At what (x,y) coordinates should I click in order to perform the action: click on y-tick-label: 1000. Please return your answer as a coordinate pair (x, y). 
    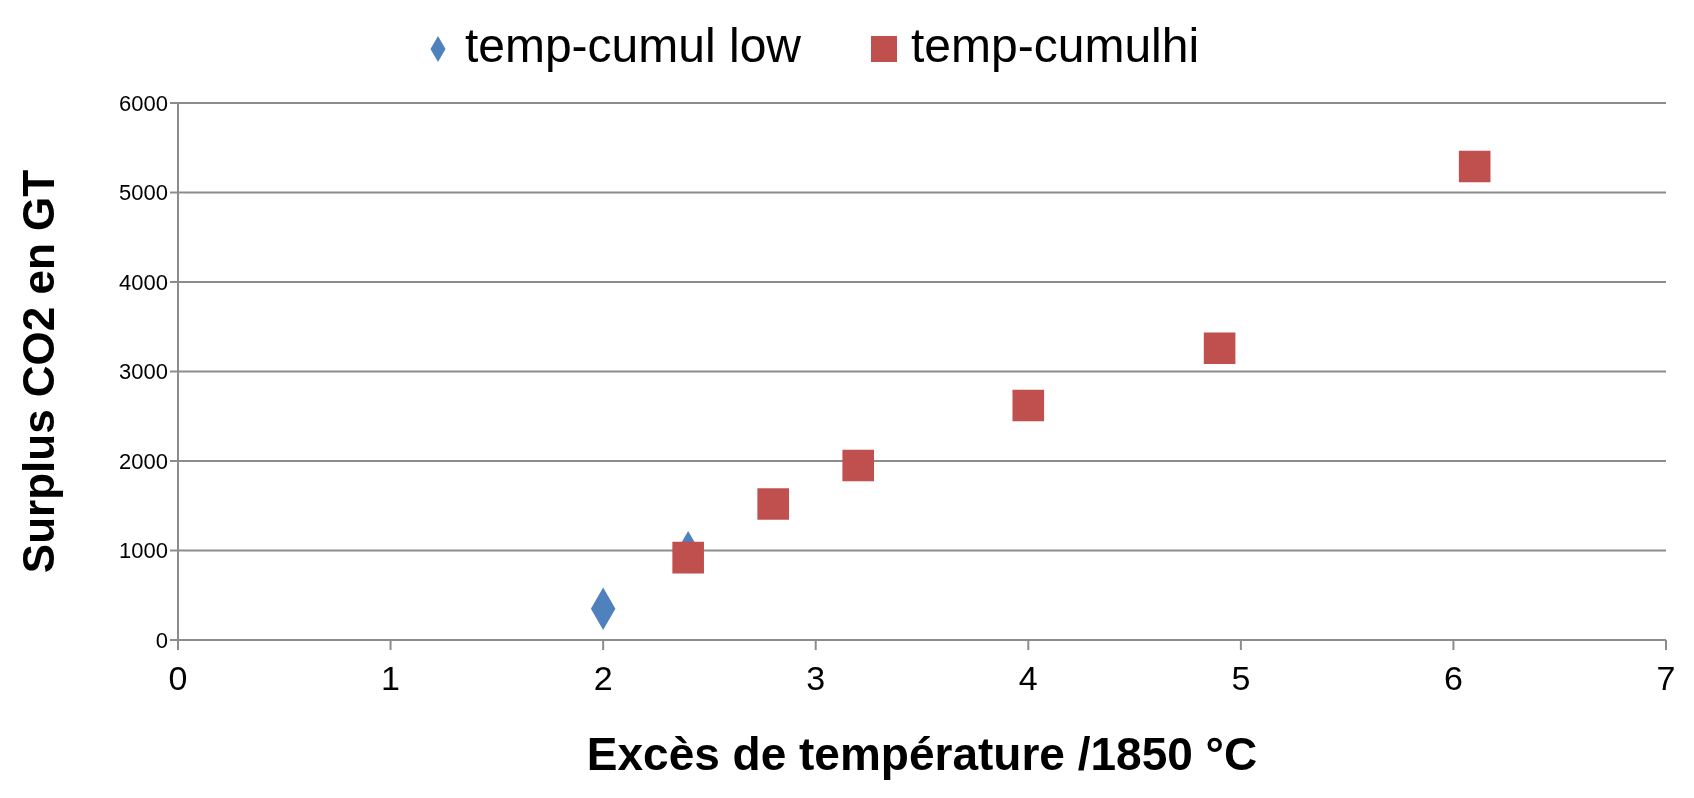
    Looking at the image, I should click on (143, 551).